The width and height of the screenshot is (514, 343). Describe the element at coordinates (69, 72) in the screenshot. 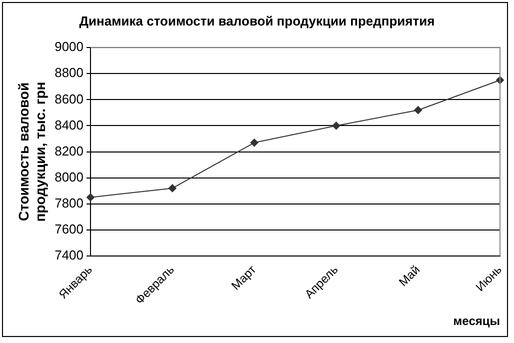

I see `y-tick-label: 8800` at that location.